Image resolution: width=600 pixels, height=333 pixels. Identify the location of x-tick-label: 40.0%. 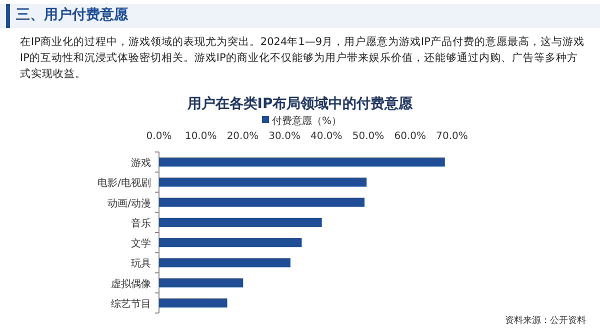
(326, 136).